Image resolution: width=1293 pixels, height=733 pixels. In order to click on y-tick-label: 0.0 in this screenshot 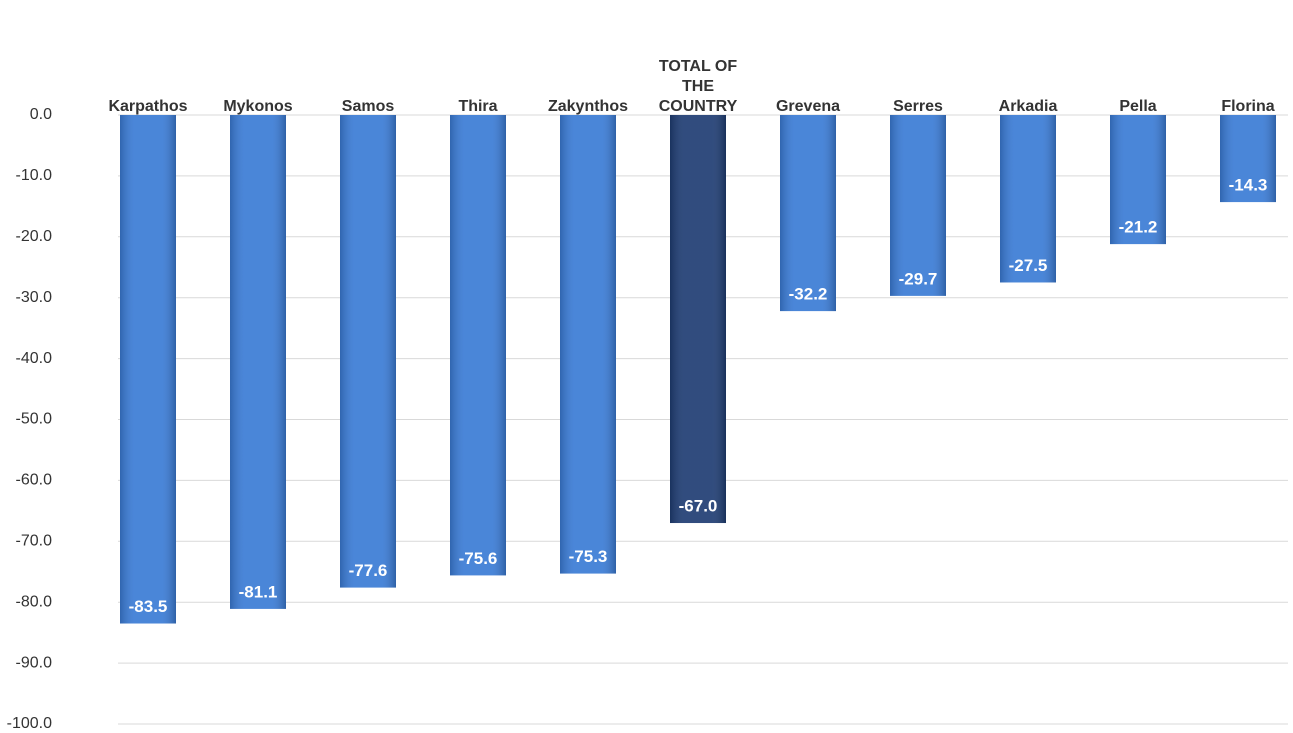, I will do `click(41, 114)`.